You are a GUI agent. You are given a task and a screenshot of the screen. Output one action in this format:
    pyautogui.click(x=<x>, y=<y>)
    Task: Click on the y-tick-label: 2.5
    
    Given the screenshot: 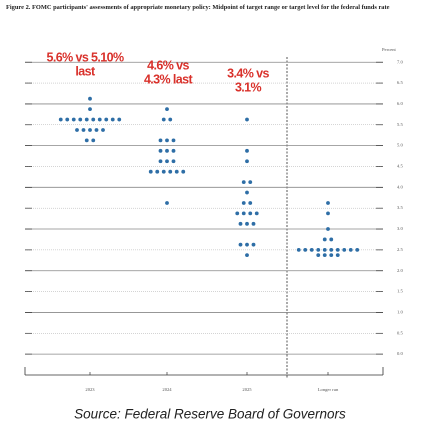 What is the action you would take?
    pyautogui.click(x=400, y=249)
    